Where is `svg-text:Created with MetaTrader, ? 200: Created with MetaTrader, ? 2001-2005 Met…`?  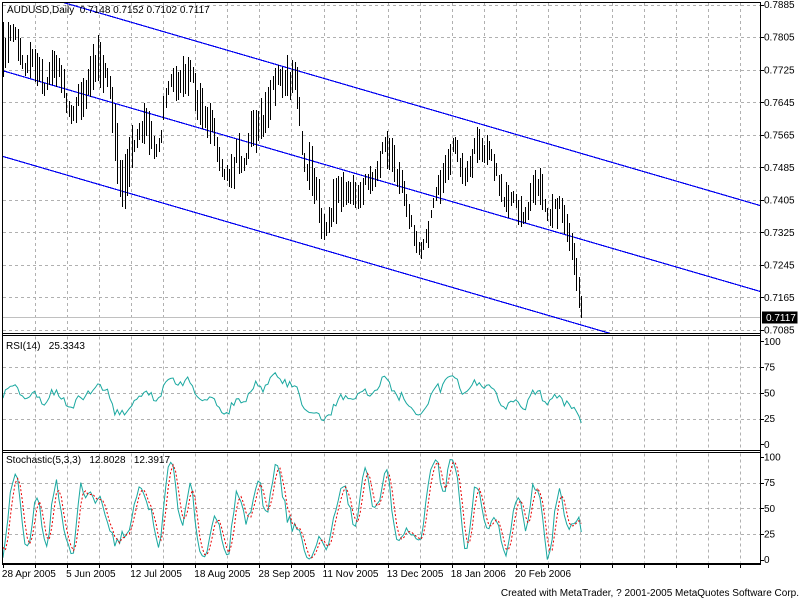 svg-text:Created with MetaTrader, ? 200: Created with MetaTrader, ? 2001-2005 Met… is located at coordinates (650, 593).